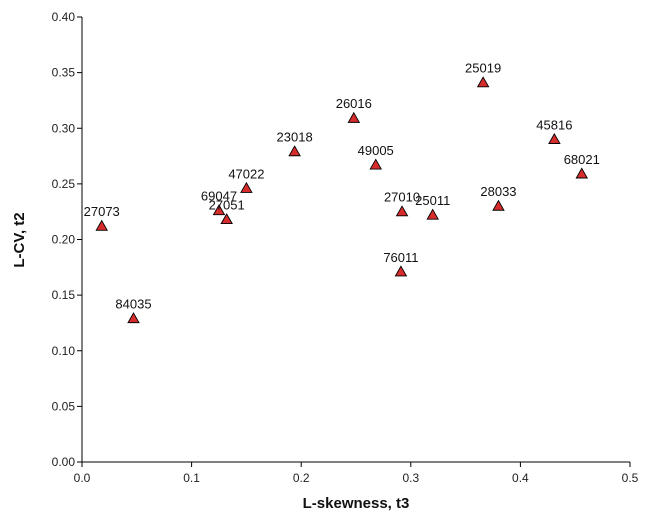 The height and width of the screenshot is (519, 648). Describe the element at coordinates (520, 478) in the screenshot. I see `x-tick-label: 0.4` at that location.